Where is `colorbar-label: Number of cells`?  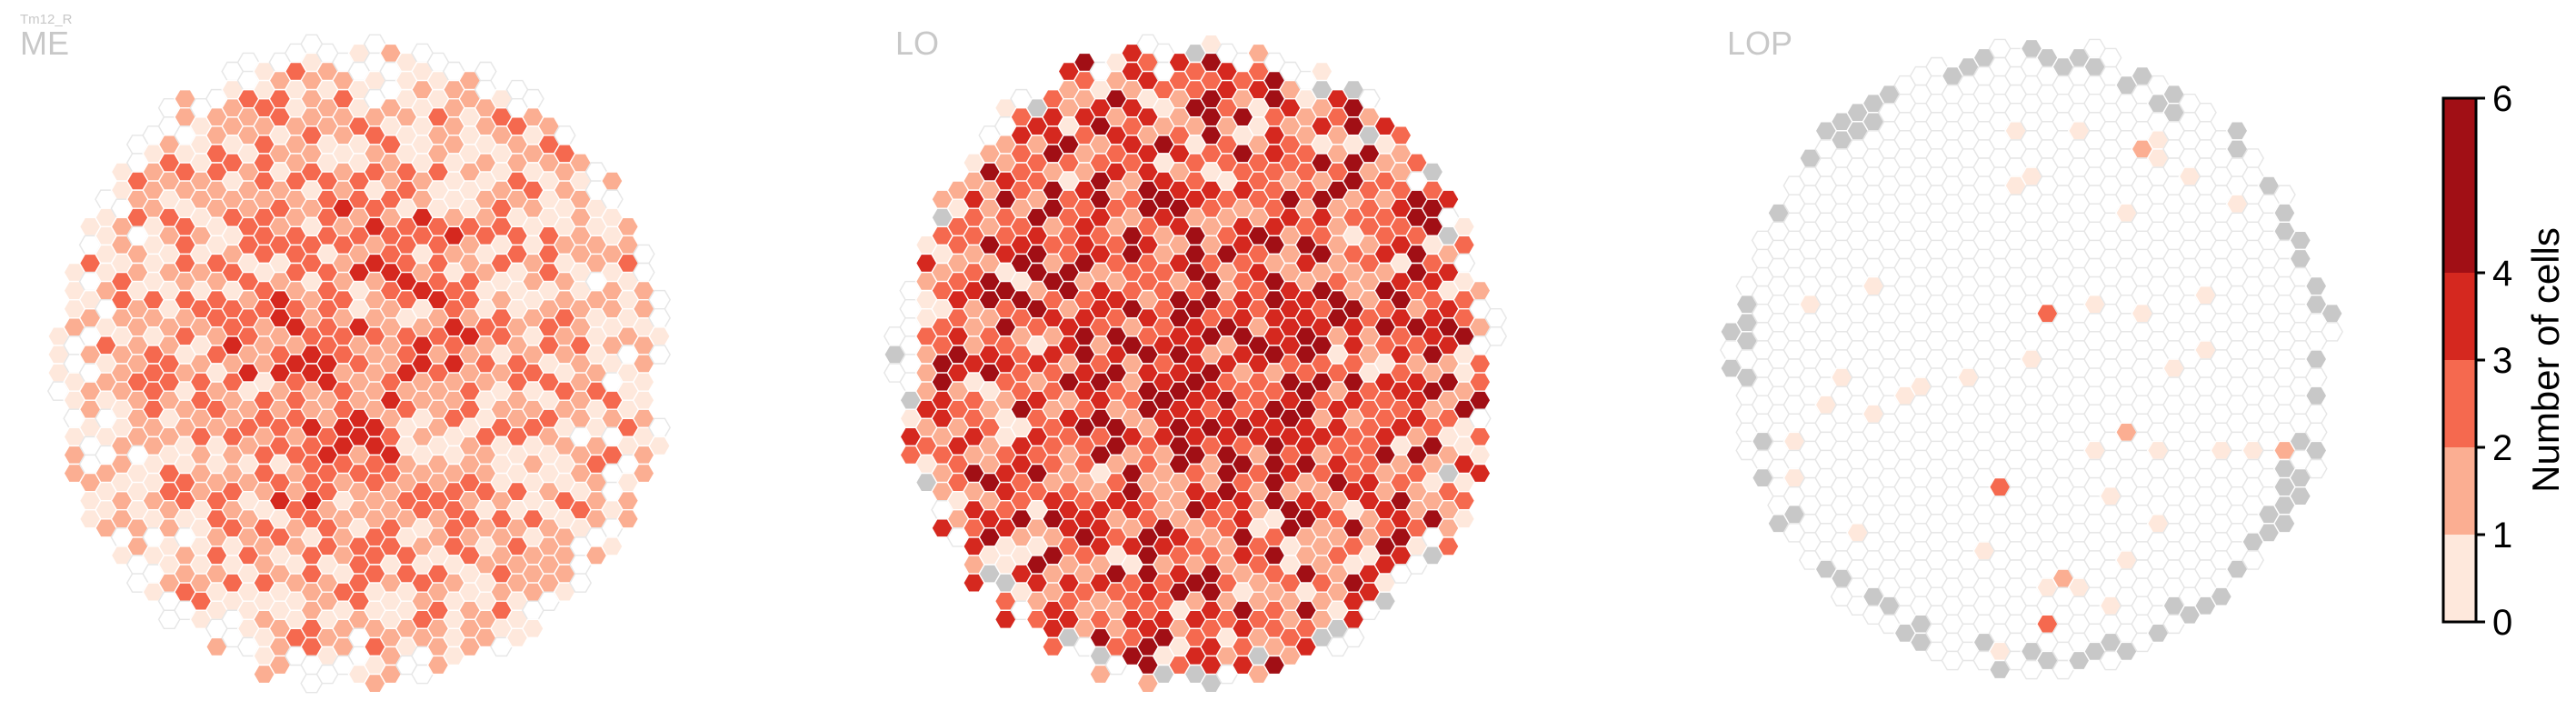 colorbar-label: Number of cells is located at coordinates (2545, 360).